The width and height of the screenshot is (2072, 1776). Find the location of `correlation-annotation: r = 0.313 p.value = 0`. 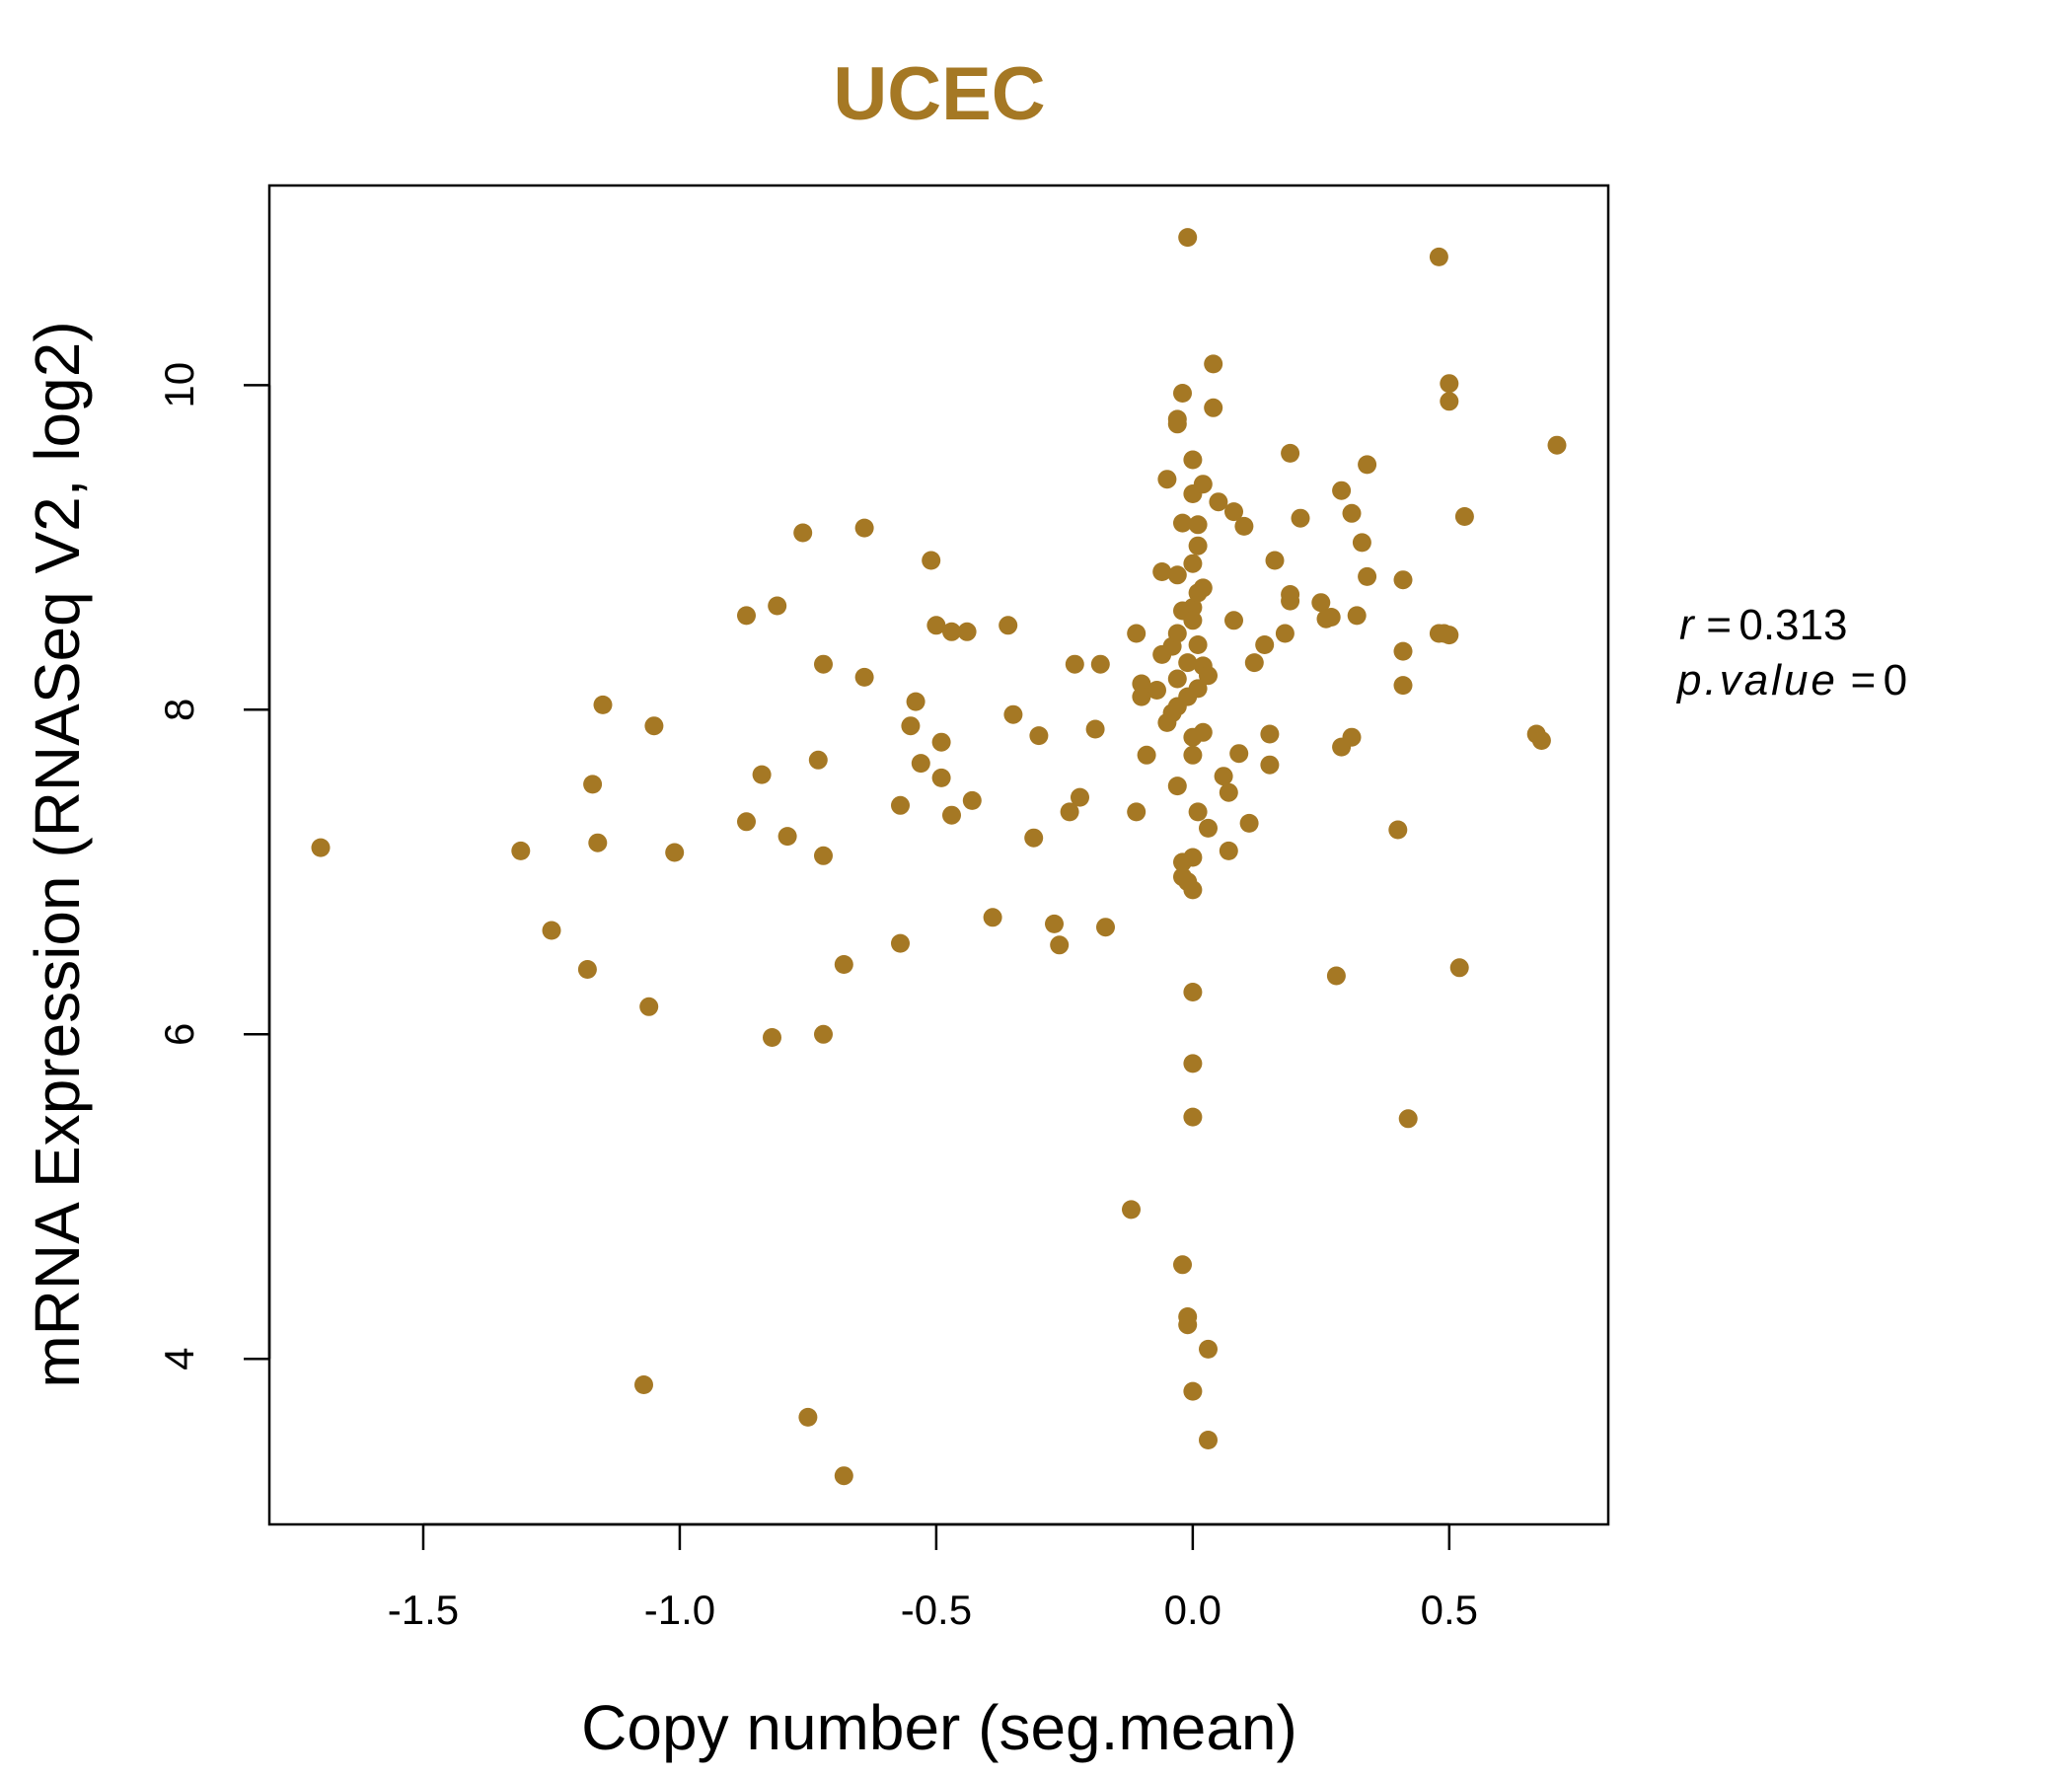

correlation-annotation: r = 0.313 p.value = 0 is located at coordinates (1791, 652).